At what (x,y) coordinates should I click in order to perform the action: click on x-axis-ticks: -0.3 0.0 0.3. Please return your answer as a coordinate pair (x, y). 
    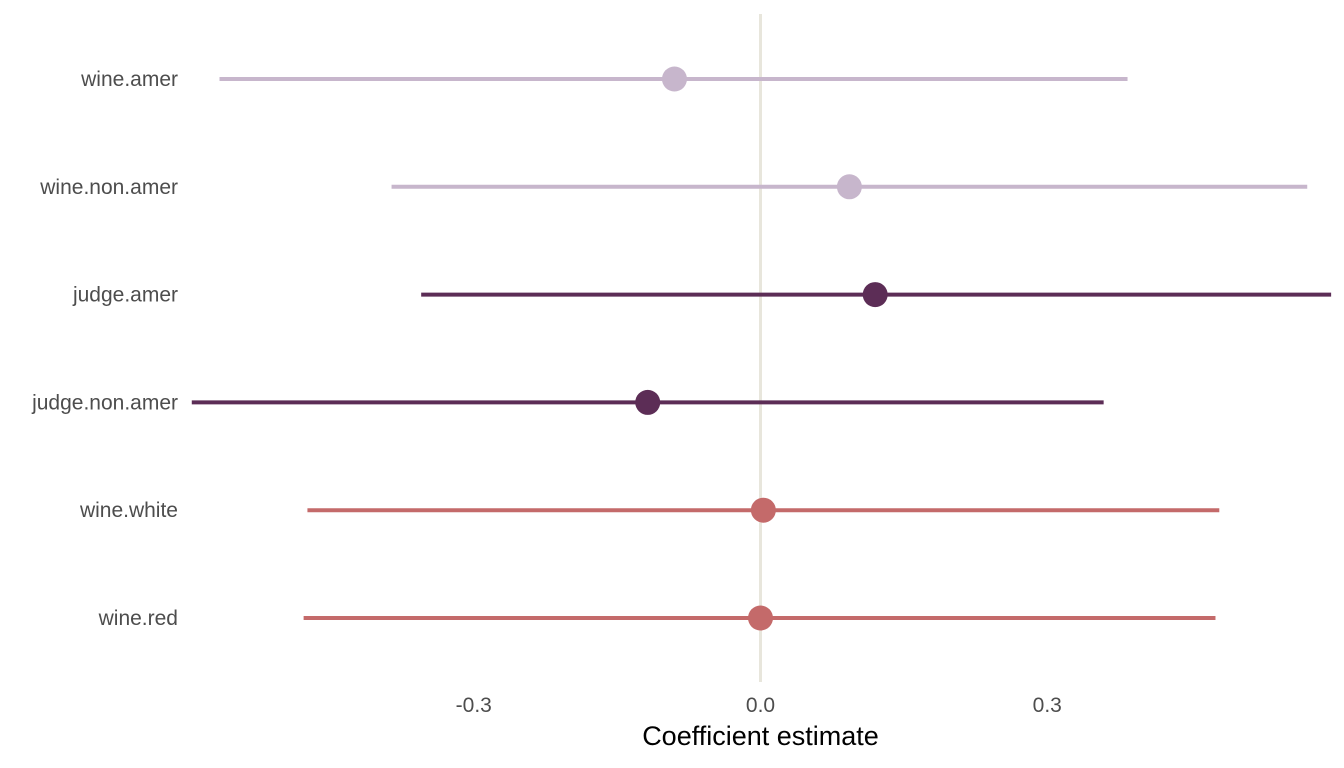
    Looking at the image, I should click on (759, 705).